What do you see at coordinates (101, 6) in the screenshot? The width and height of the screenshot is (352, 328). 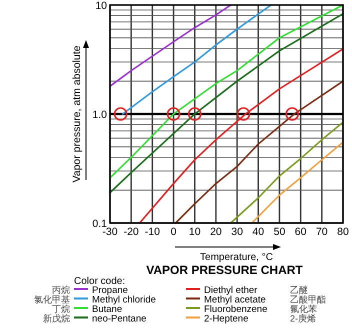 I see `y-tick-label: 10` at bounding box center [101, 6].